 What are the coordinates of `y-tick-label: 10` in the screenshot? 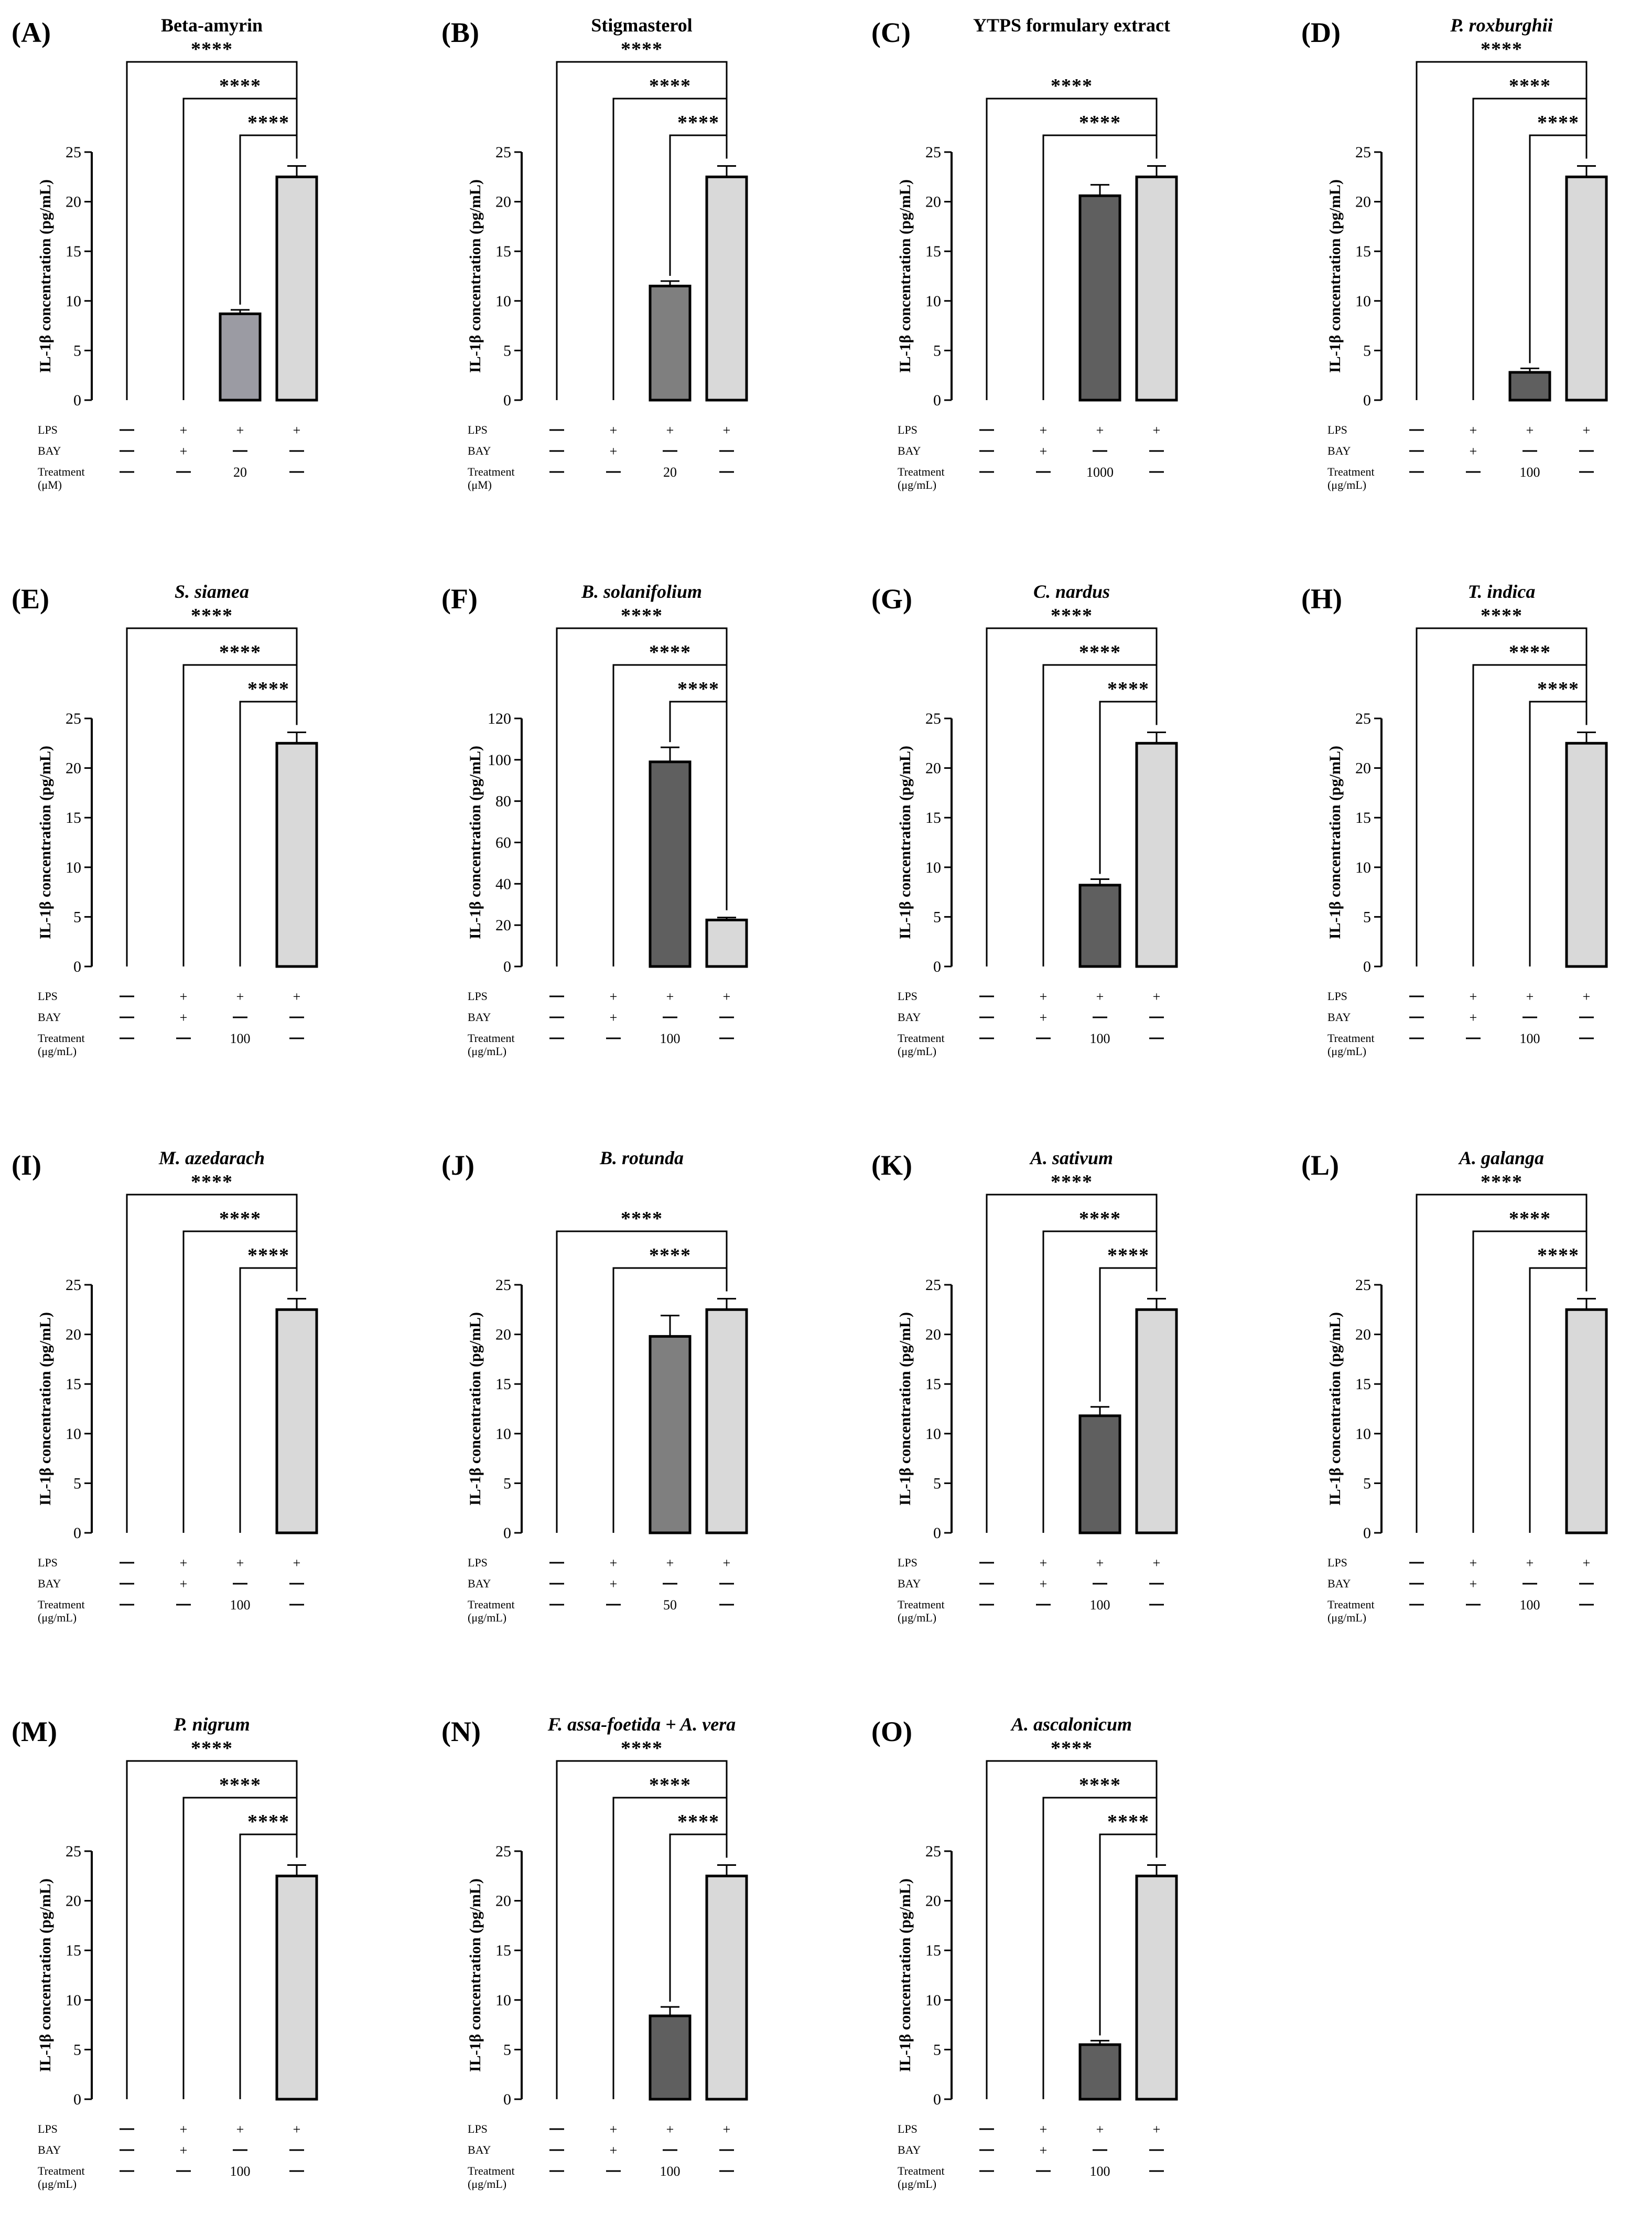 It's located at (73, 301).